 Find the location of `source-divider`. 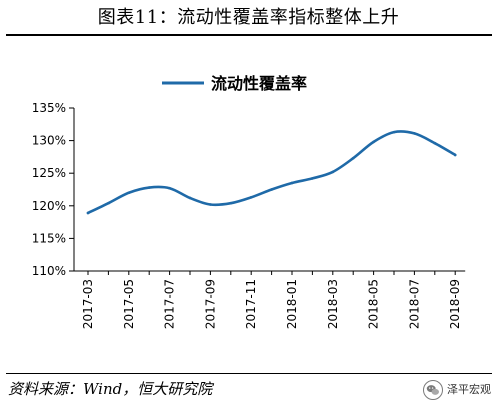

source-divider is located at coordinates (249, 373).